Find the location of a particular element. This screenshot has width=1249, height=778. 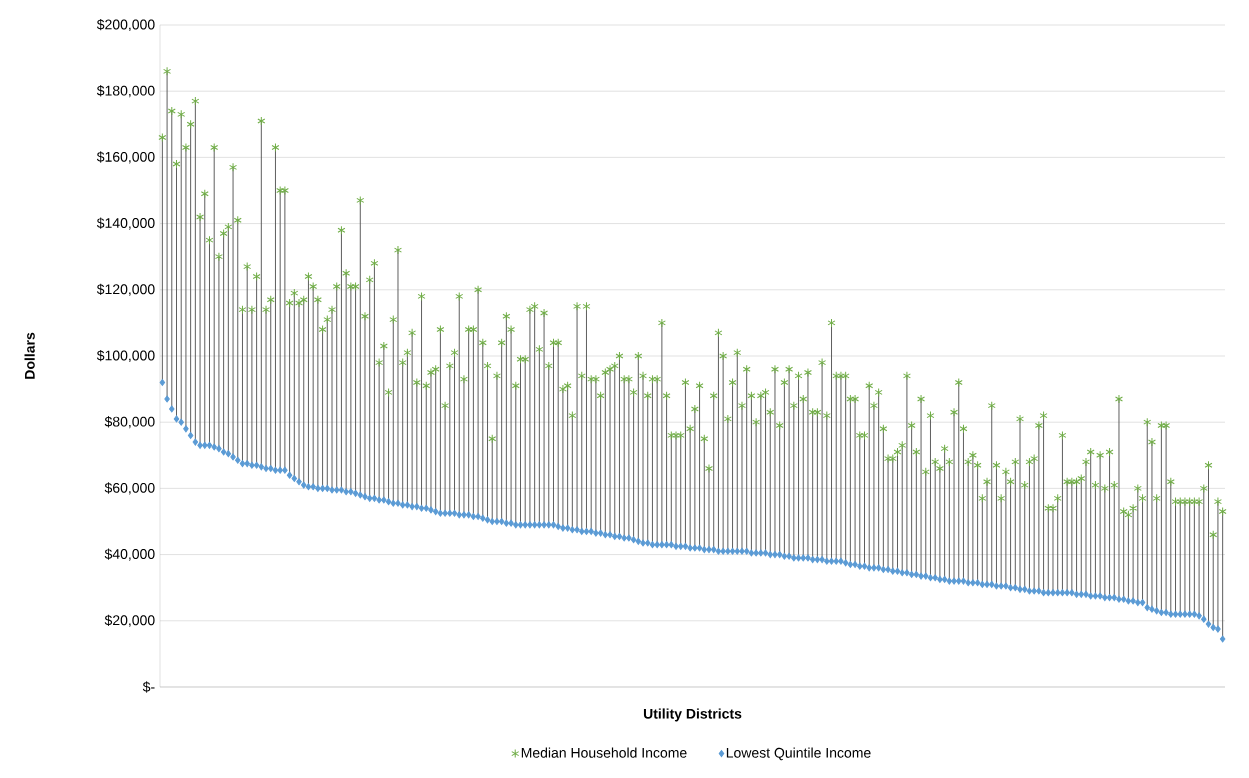

y-tick-label: $120,000 is located at coordinates (125, 289).